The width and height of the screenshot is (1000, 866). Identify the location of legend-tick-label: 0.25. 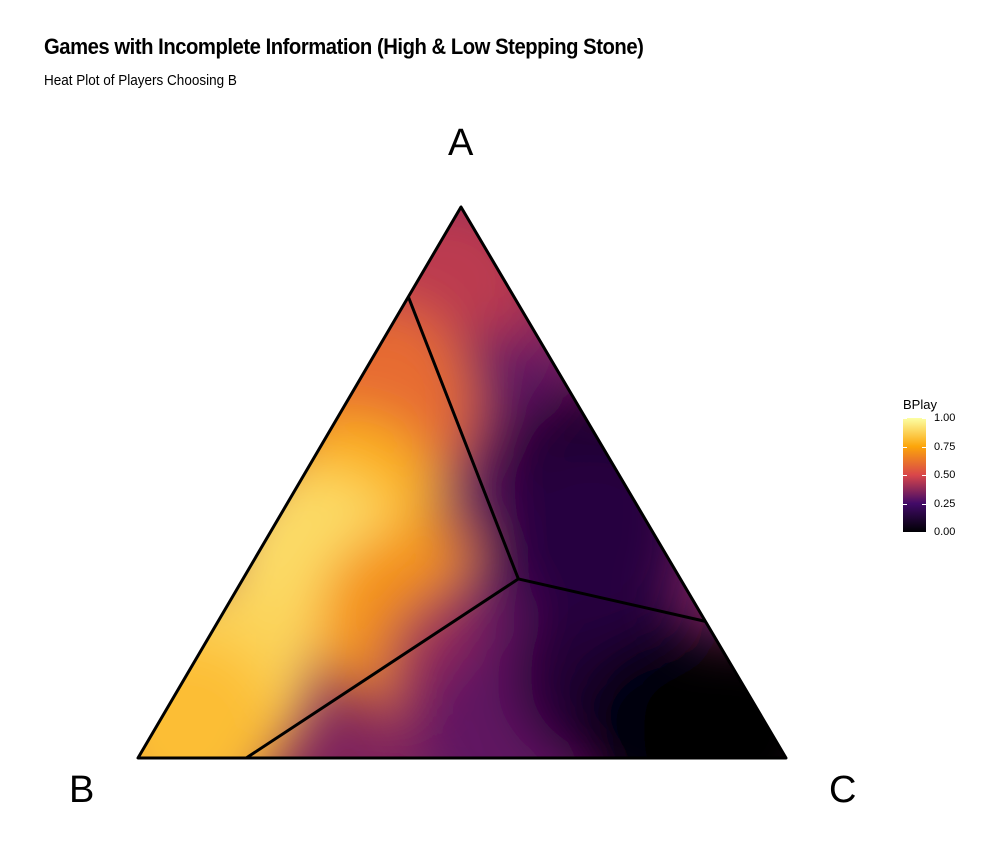
(945, 503).